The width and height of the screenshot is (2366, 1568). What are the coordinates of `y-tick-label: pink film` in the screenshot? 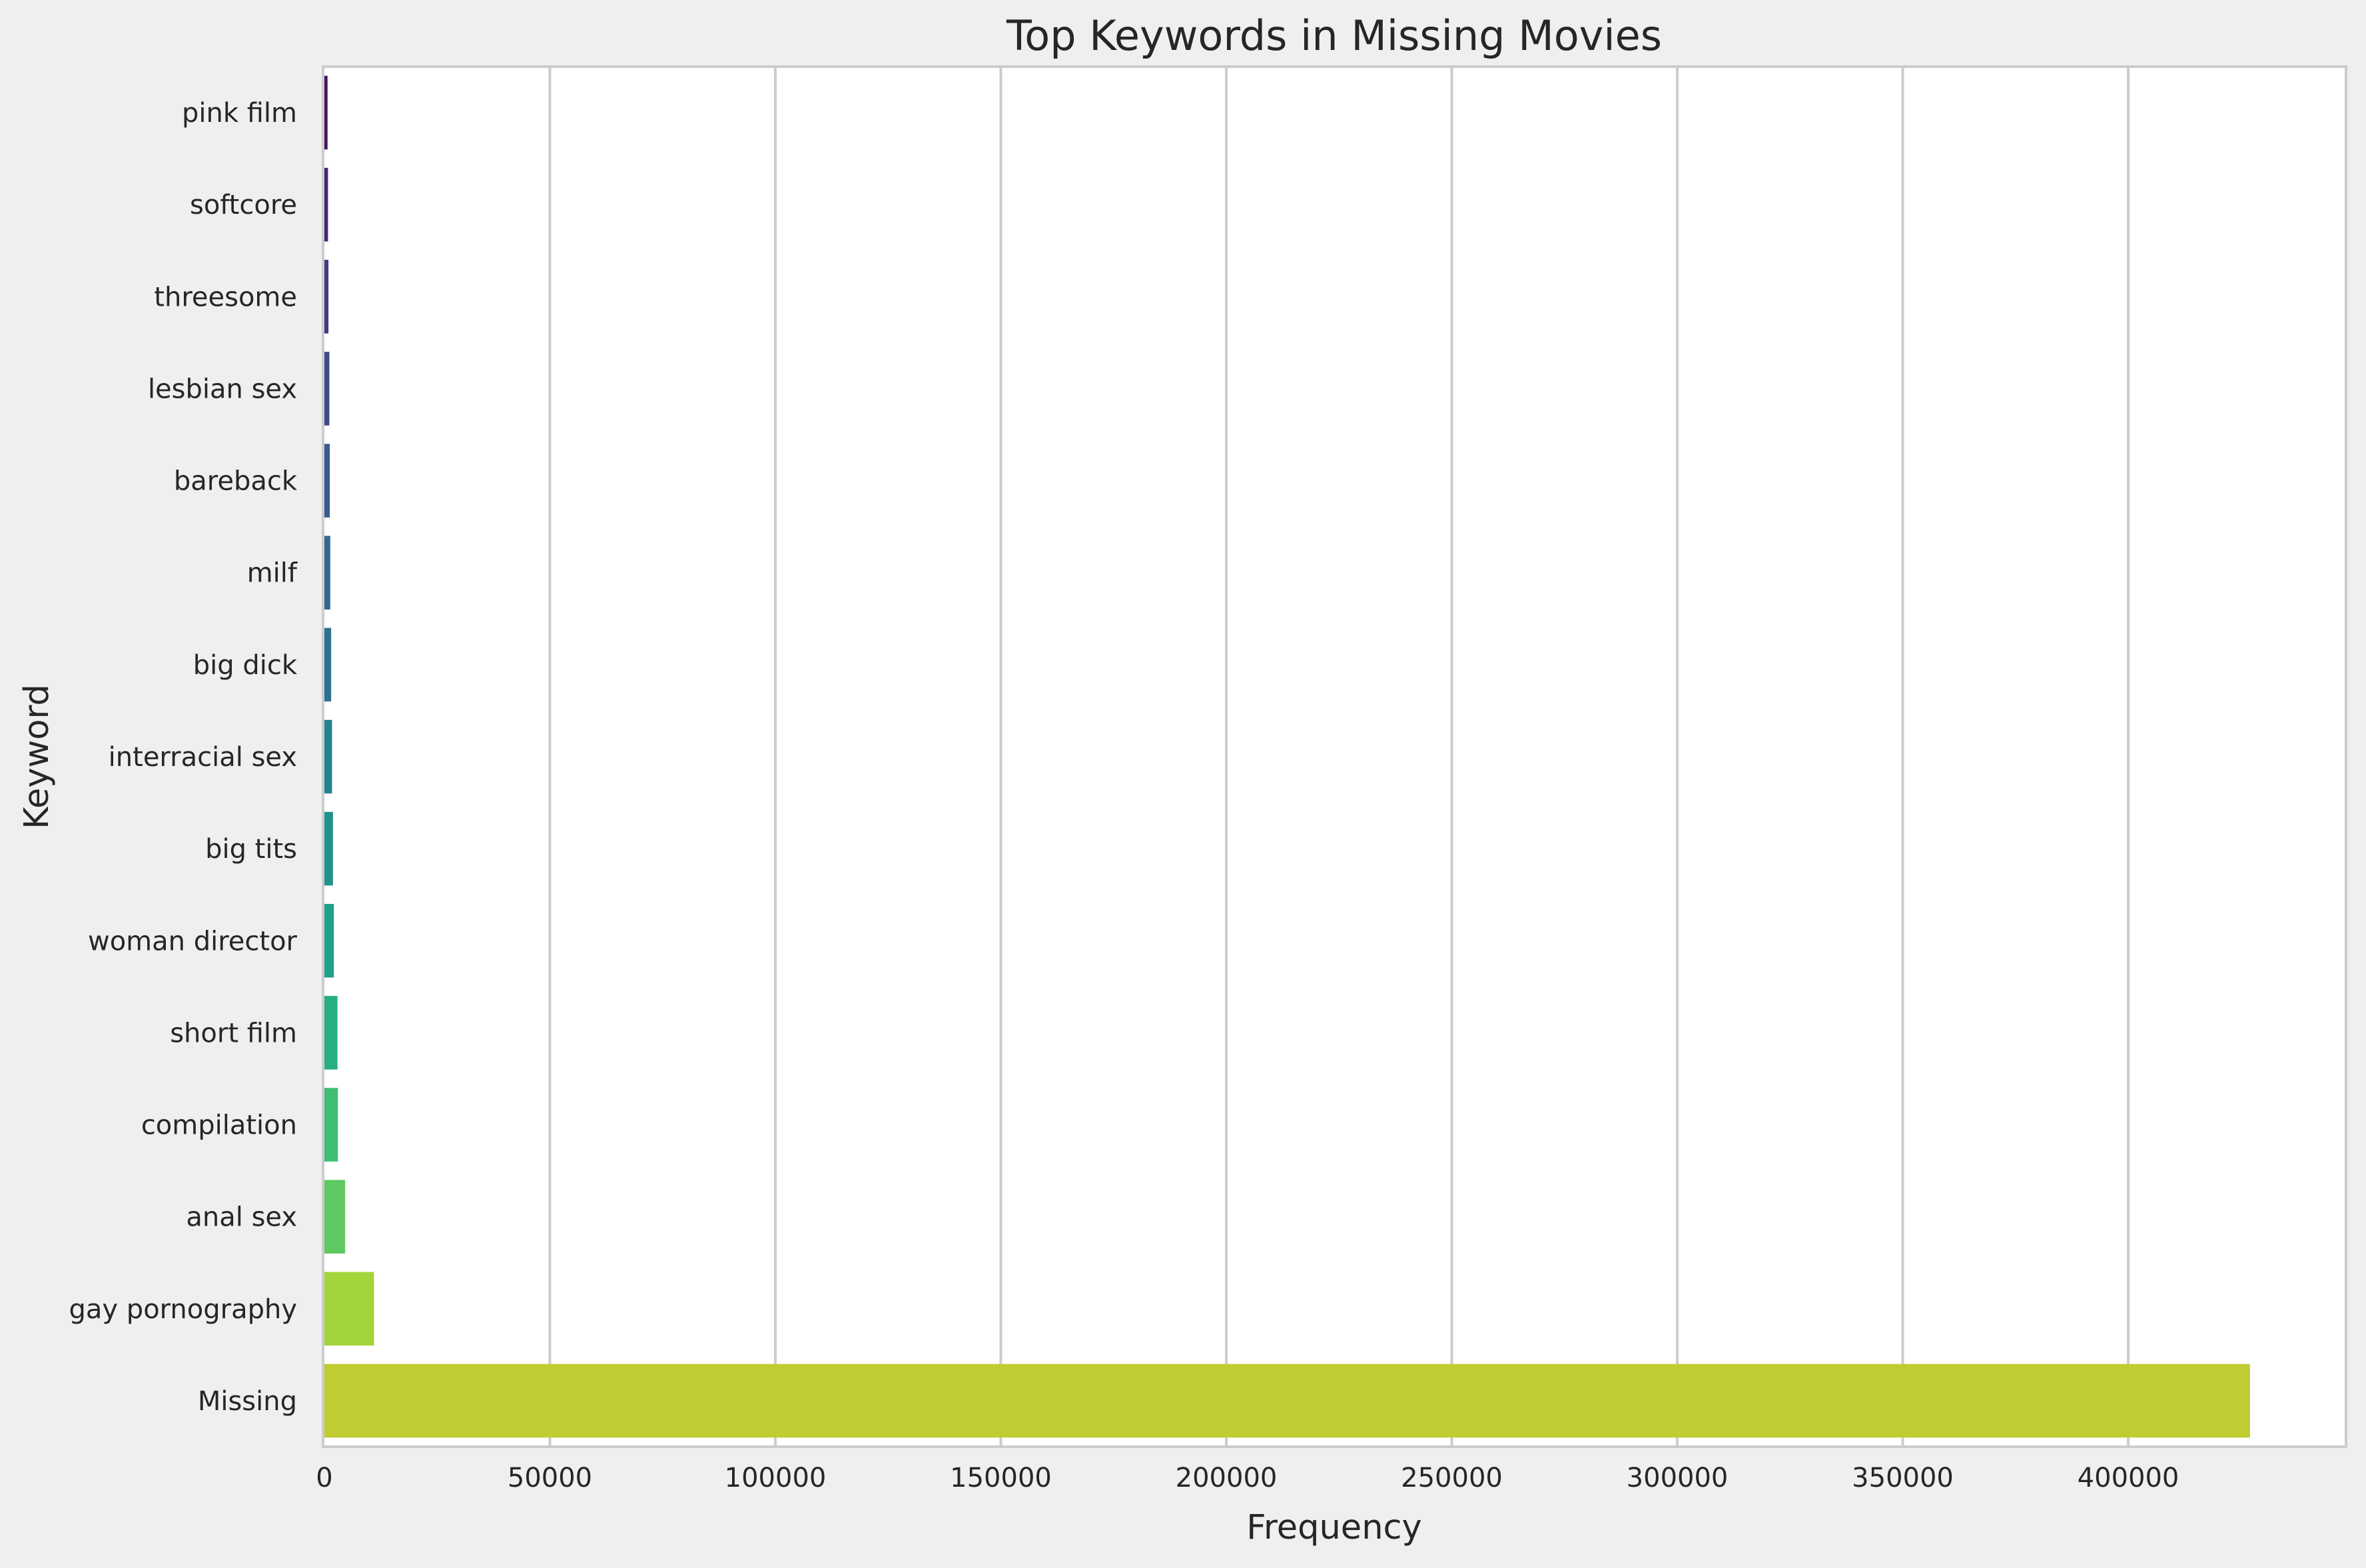 It's located at (240, 113).